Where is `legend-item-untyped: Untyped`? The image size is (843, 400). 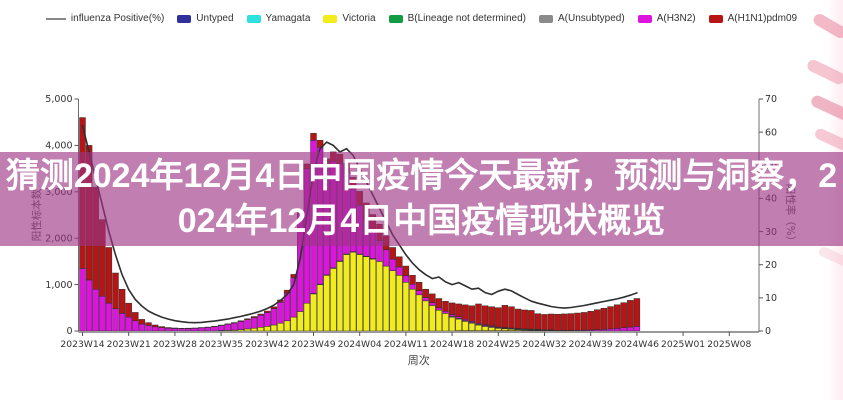 legend-item-untyped: Untyped is located at coordinates (205, 18).